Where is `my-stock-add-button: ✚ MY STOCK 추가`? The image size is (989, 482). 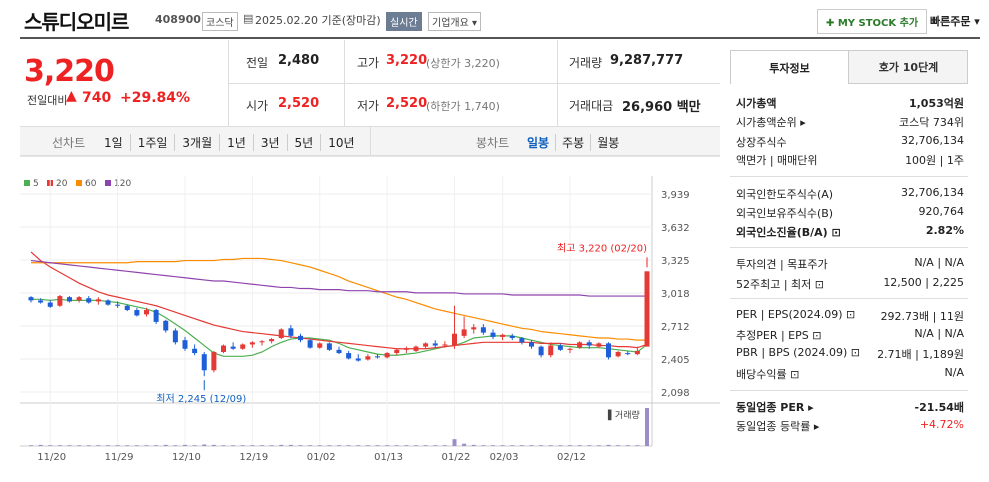
my-stock-add-button: ✚ MY STOCK 추가 is located at coordinates (872, 21).